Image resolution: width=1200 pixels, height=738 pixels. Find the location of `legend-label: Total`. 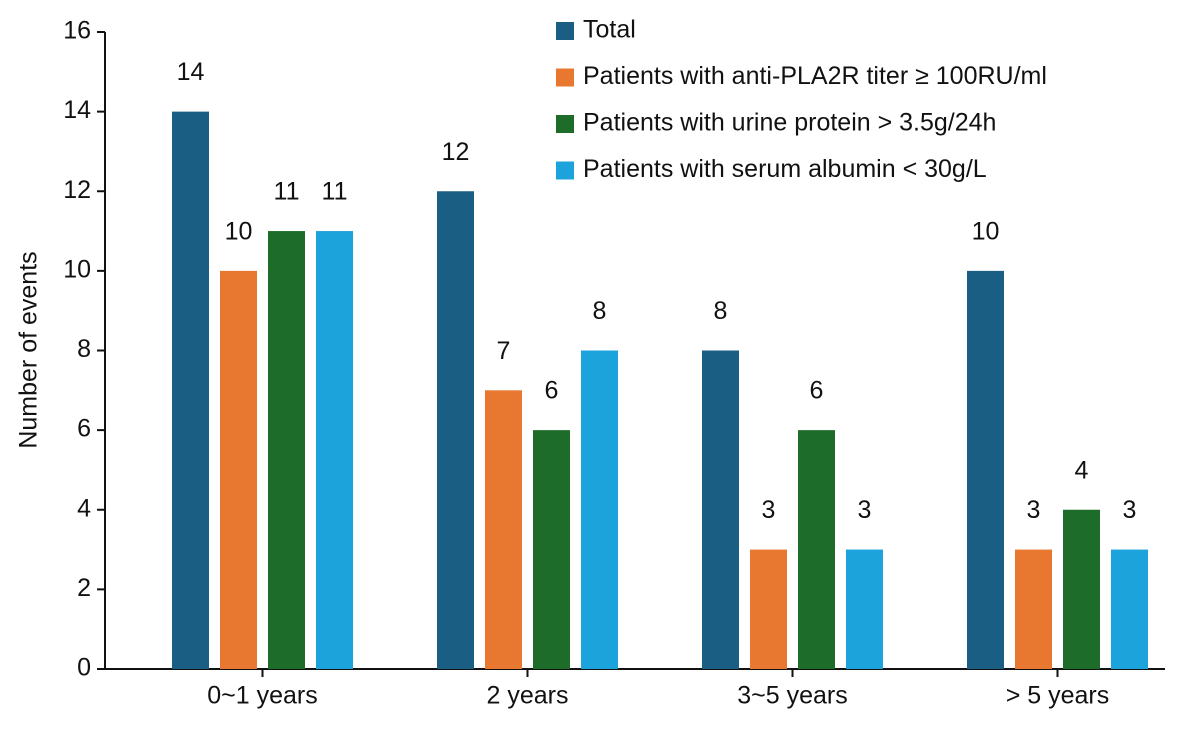

legend-label: Total is located at coordinates (609, 30).